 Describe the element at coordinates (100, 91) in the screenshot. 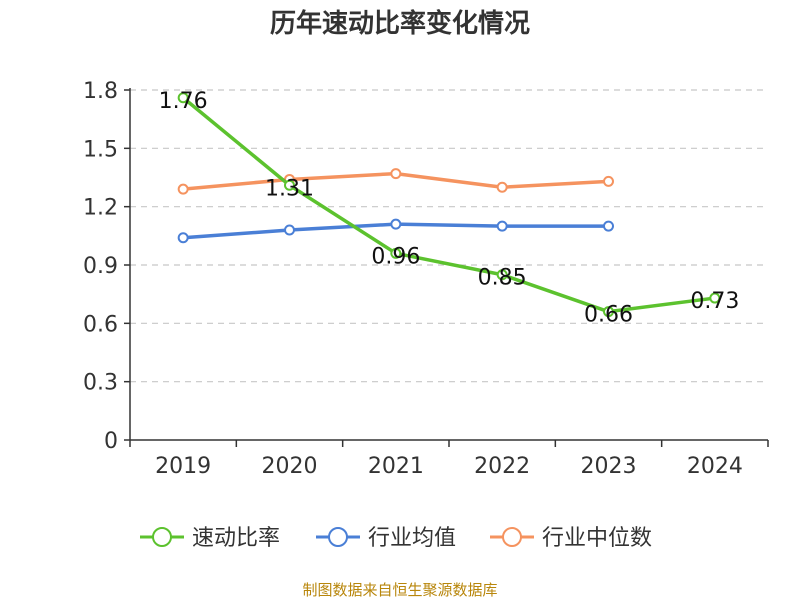

I see `y-tick-label: 1.8` at that location.